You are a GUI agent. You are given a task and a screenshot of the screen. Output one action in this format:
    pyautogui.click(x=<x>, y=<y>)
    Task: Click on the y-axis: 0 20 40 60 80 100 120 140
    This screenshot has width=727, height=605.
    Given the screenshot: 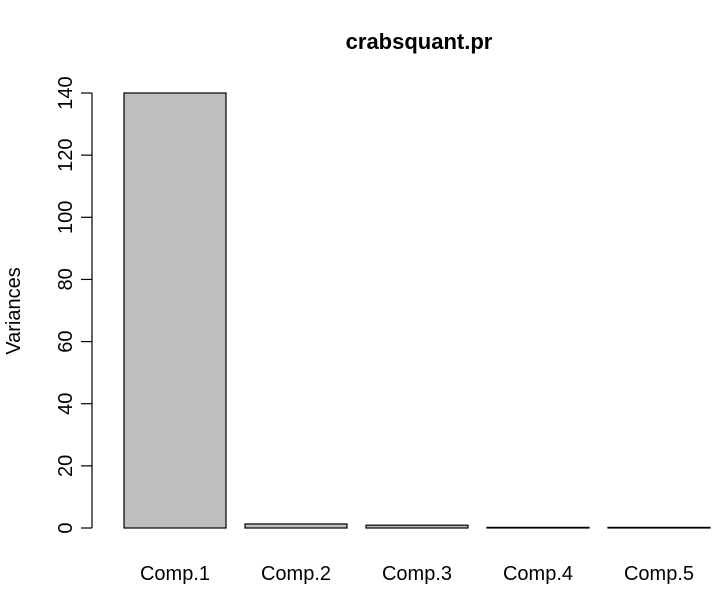 What is the action you would take?
    pyautogui.click(x=74, y=305)
    